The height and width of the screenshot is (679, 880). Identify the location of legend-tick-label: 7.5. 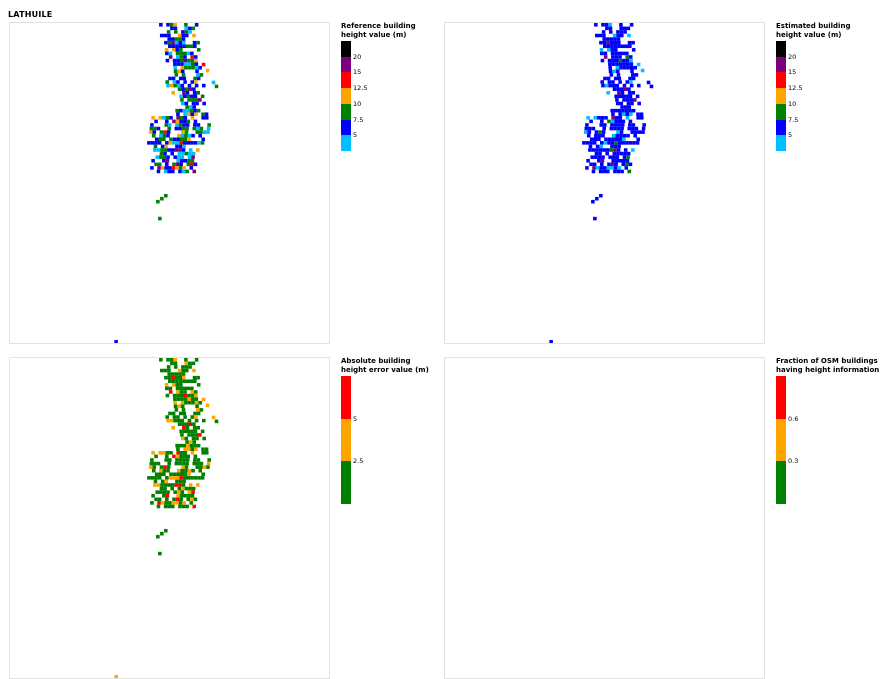
(793, 119).